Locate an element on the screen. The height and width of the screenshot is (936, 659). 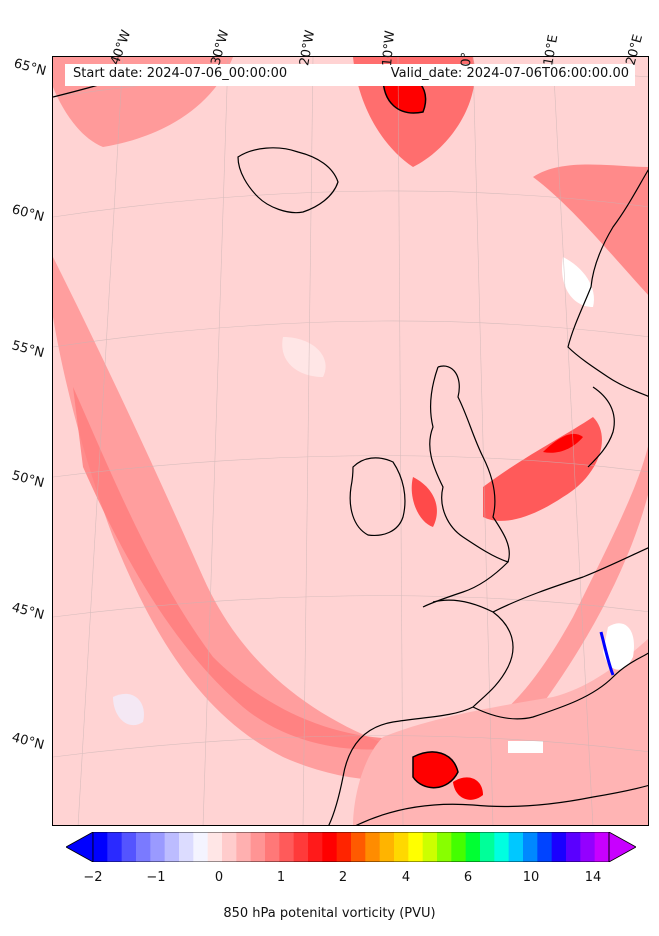
colorbar-tick: 2 is located at coordinates (343, 877).